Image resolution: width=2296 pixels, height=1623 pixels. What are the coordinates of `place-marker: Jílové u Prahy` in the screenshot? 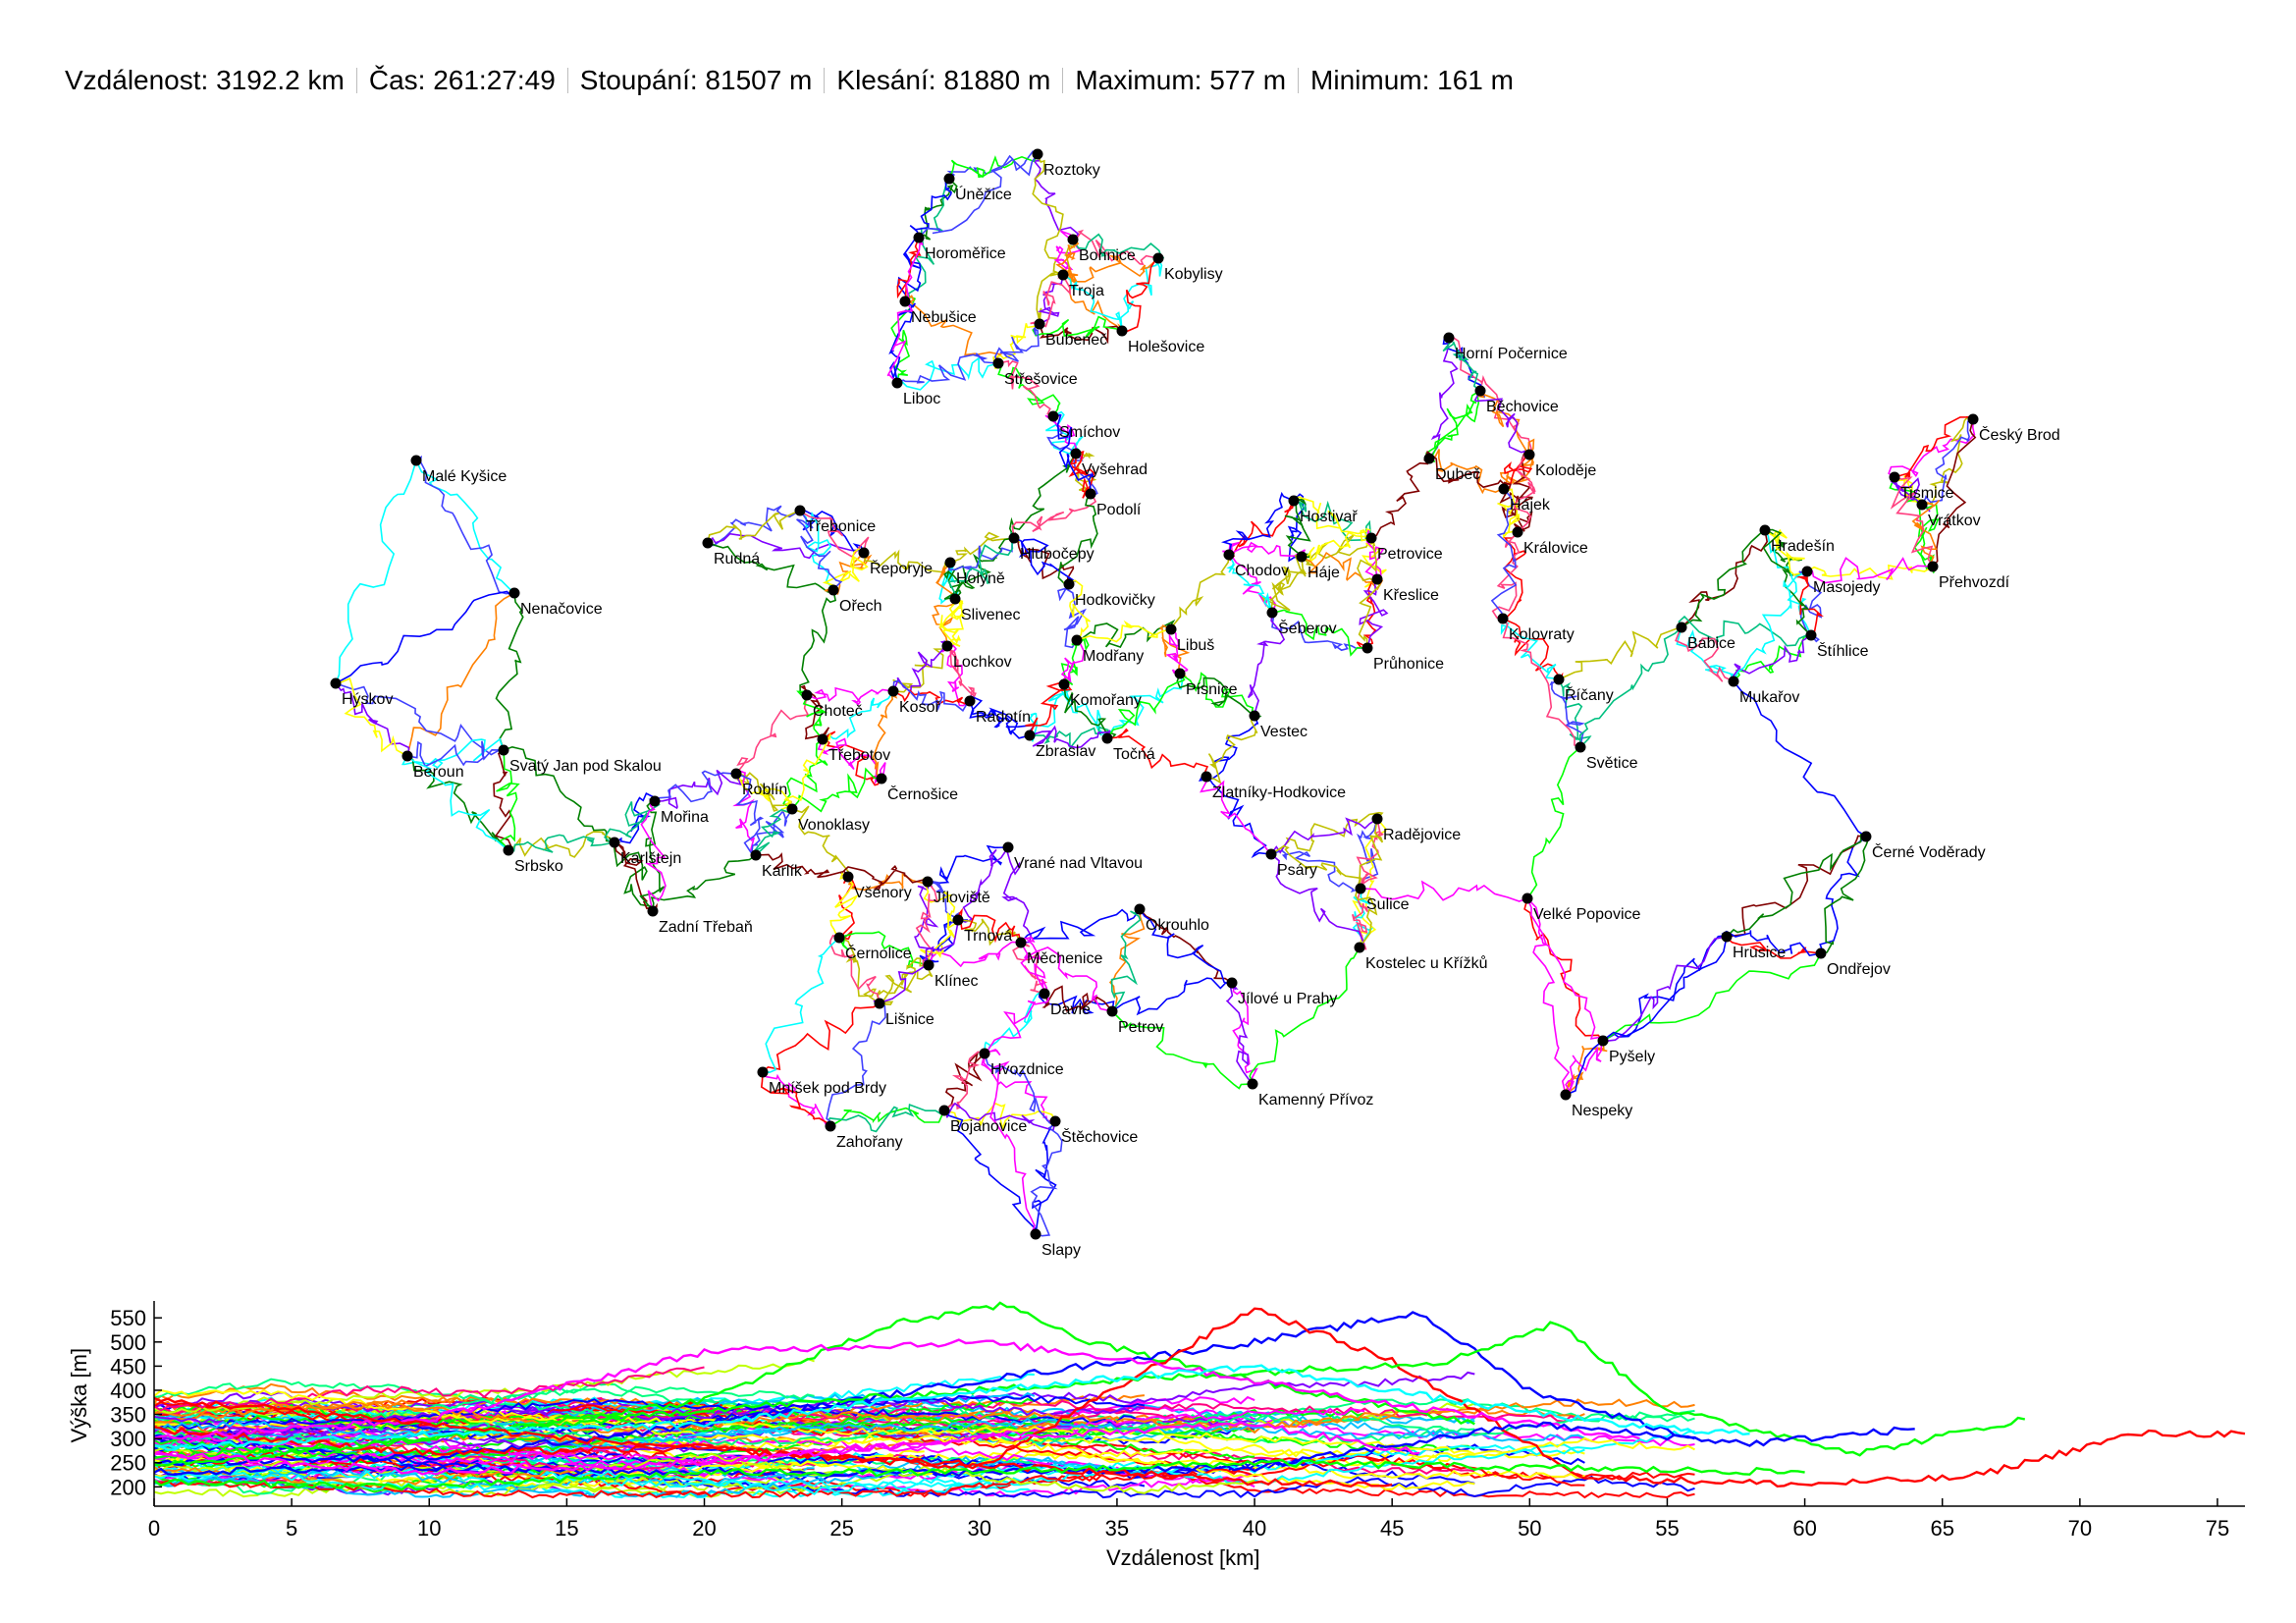 It's located at (1282, 992).